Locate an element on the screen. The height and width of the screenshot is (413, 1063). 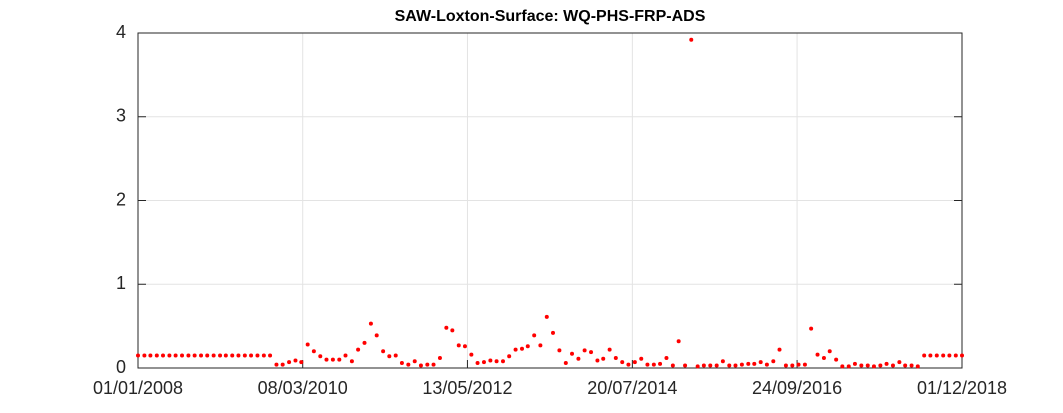
y-tick-label: 0 is located at coordinates (121, 367).